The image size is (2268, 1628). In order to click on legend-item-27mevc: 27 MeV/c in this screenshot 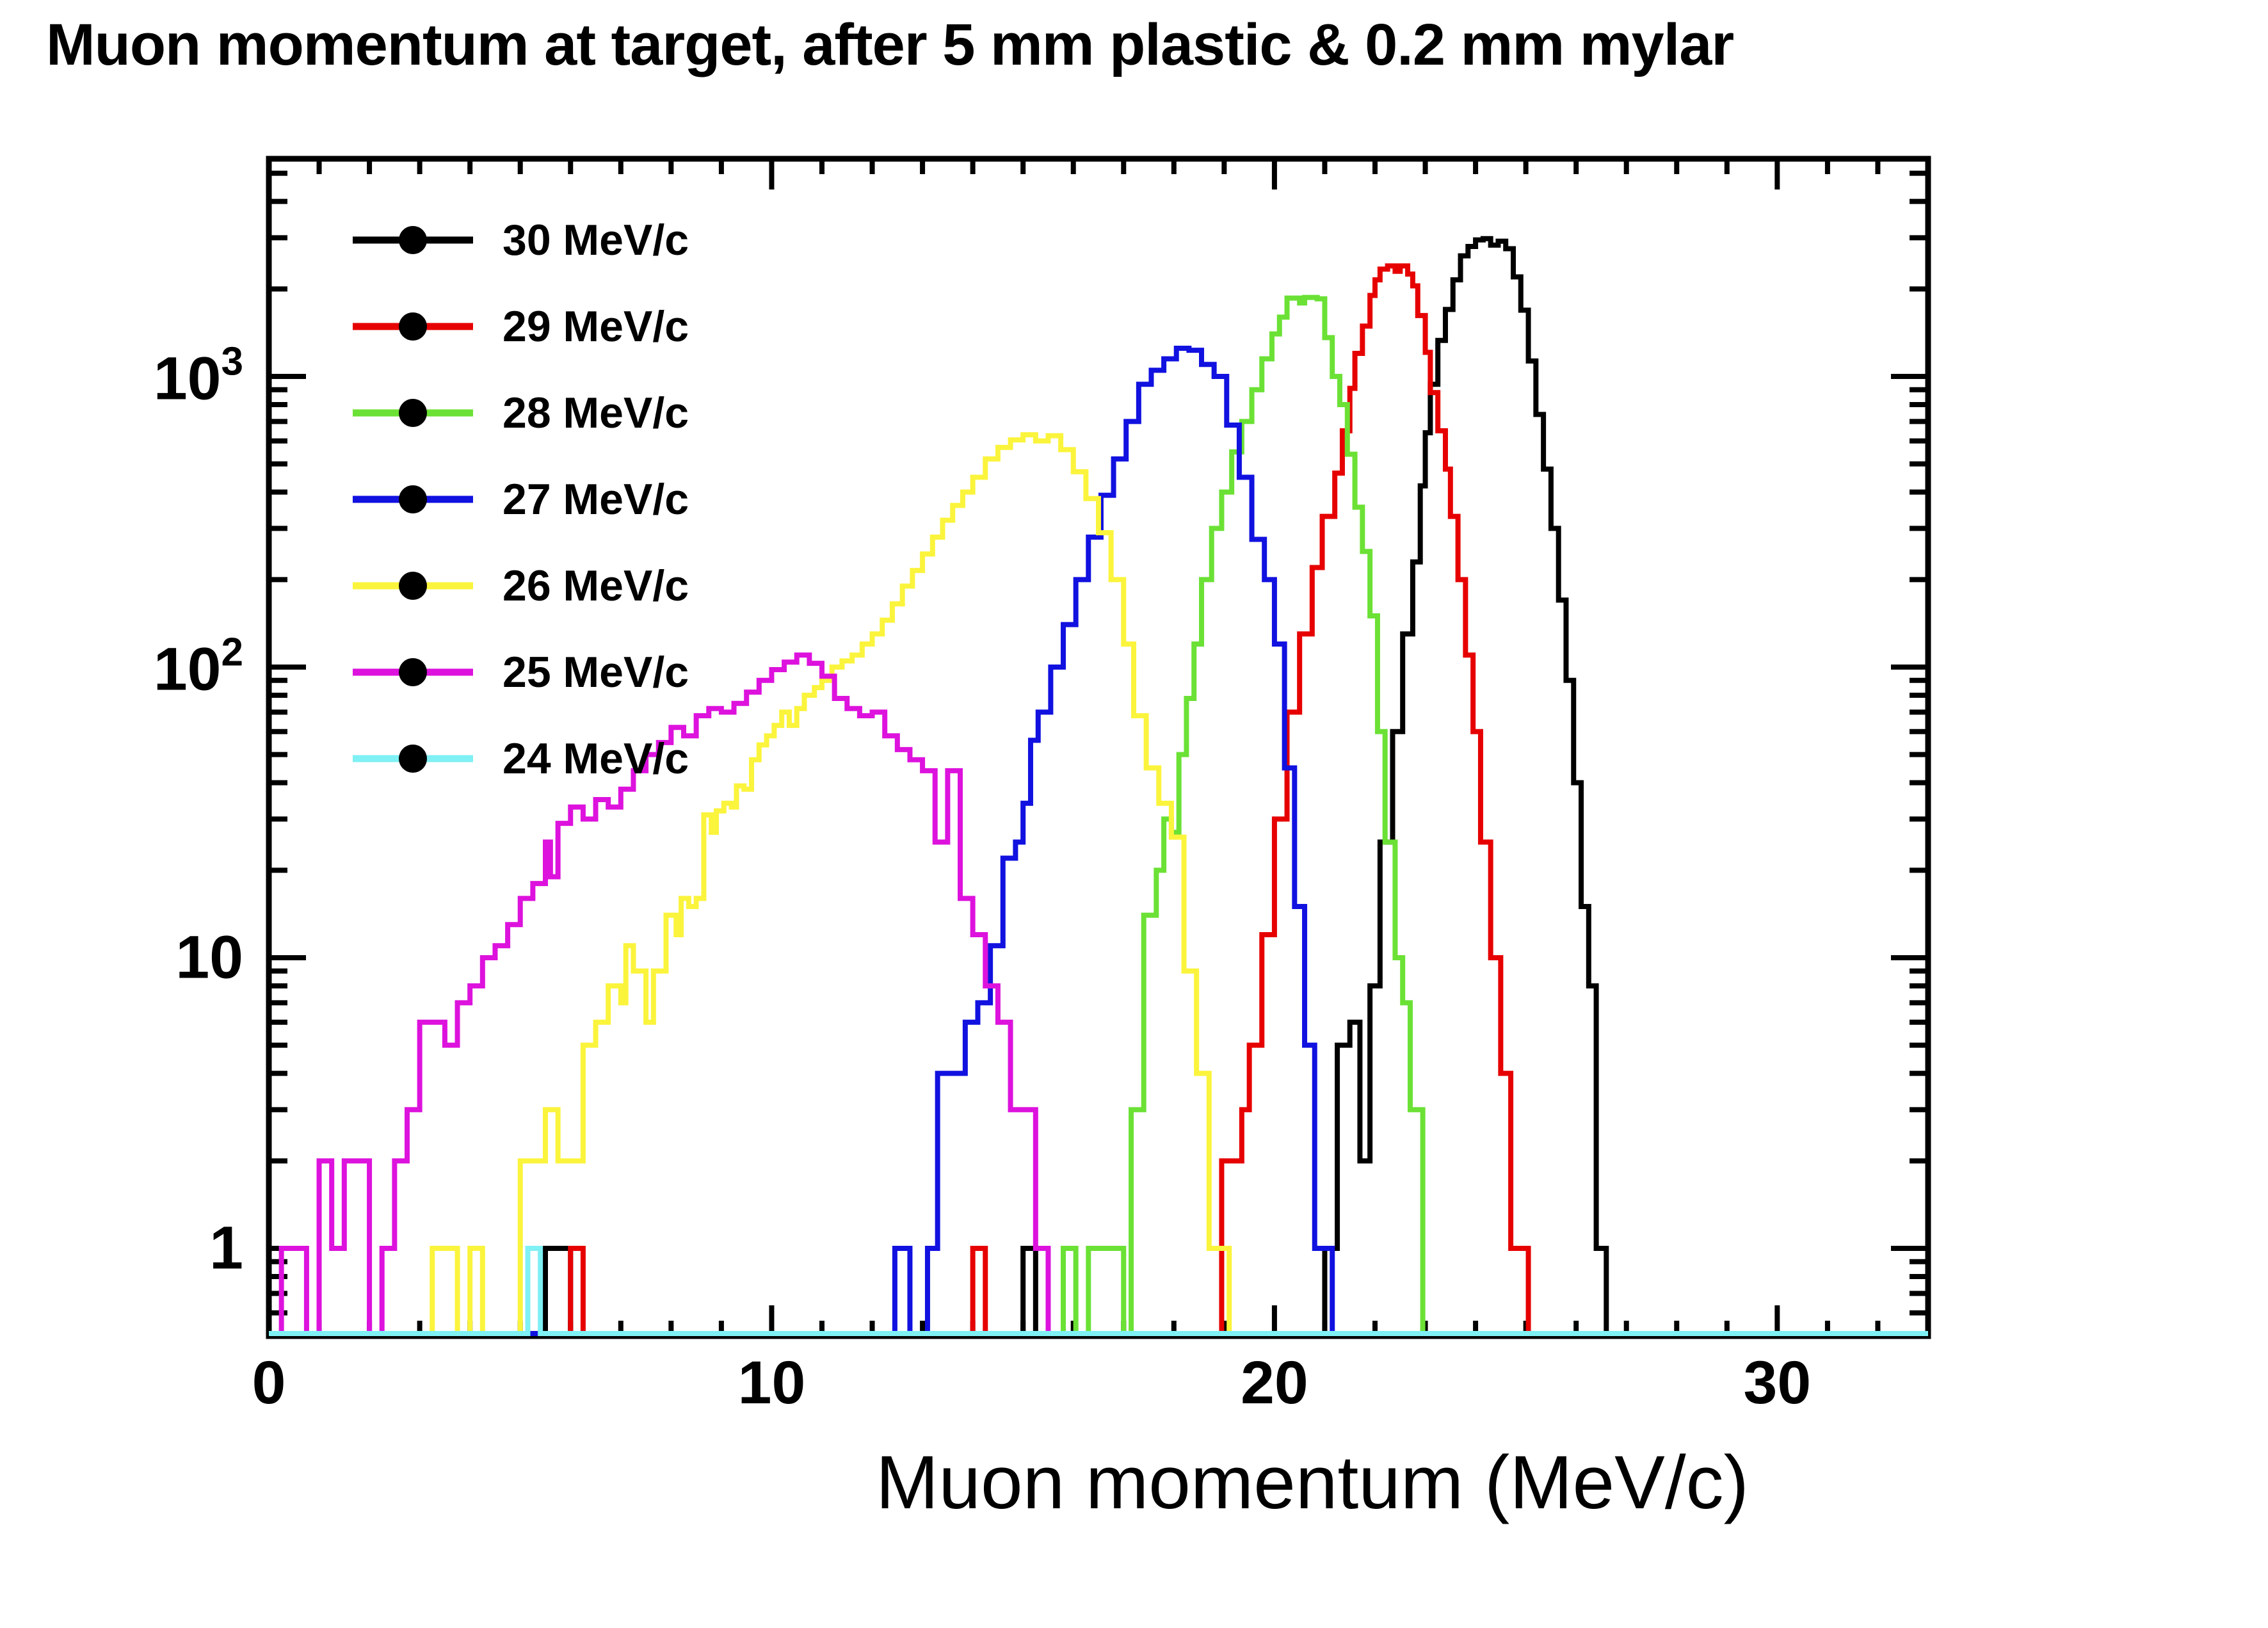, I will do `click(519, 499)`.